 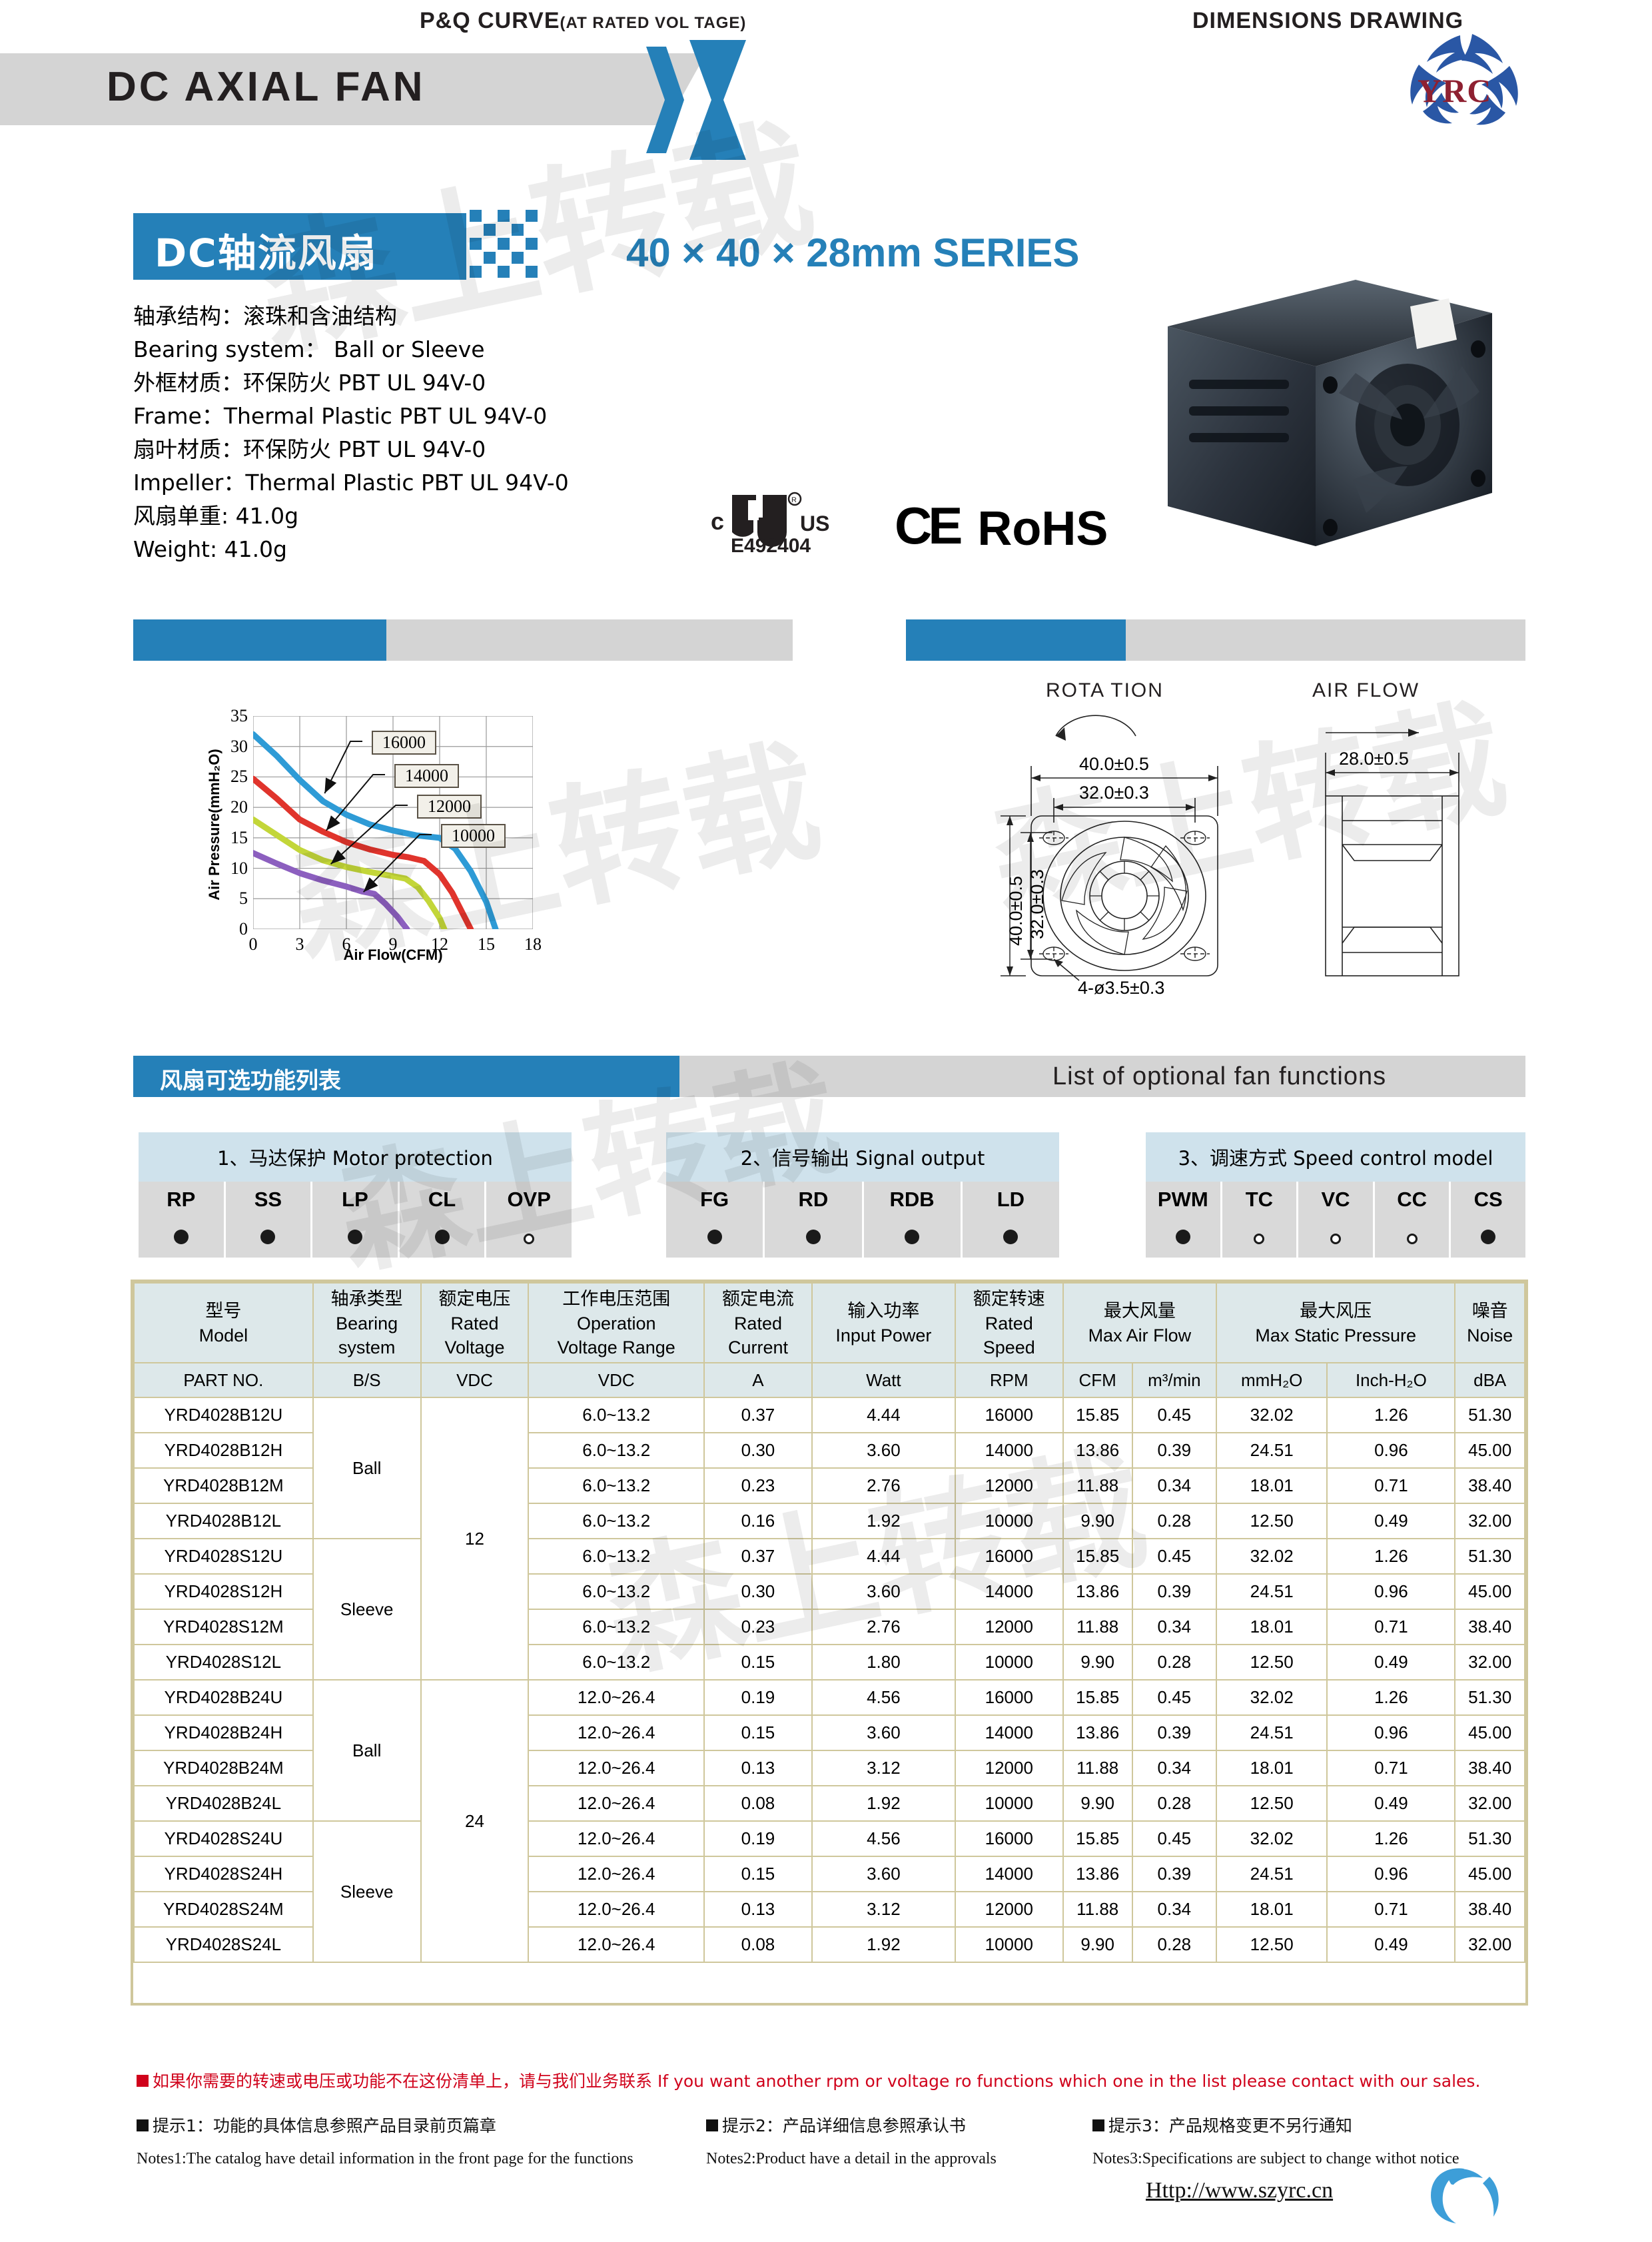 What do you see at coordinates (1260, 1238) in the screenshot?
I see `function-state-tc` at bounding box center [1260, 1238].